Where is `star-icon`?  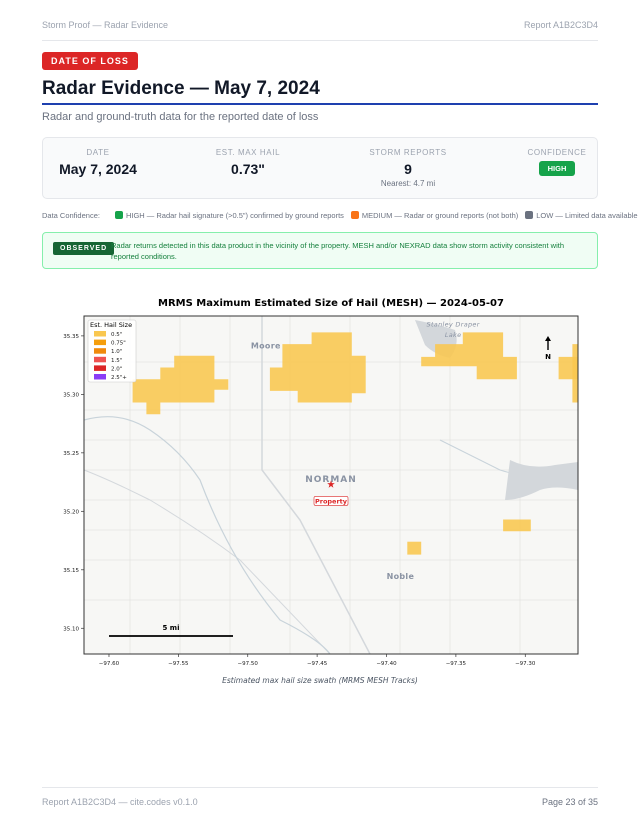
star-icon is located at coordinates (331, 484).